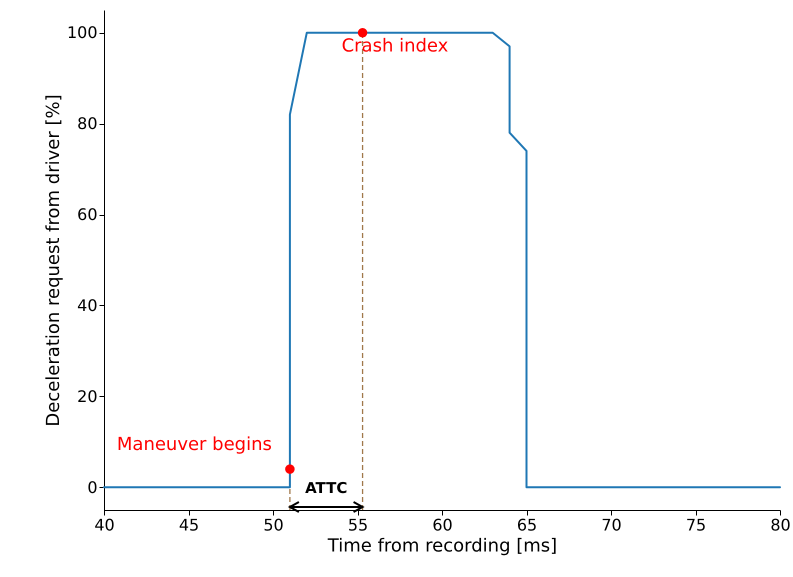  What do you see at coordinates (87, 396) in the screenshot?
I see `y-tick-label: 20` at bounding box center [87, 396].